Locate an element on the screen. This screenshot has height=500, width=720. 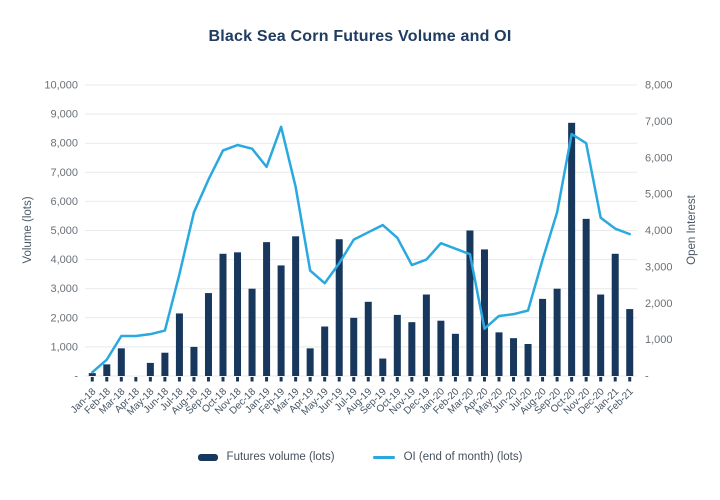
legend-item-futures-volume: Futures volume (lots) is located at coordinates (266, 457).